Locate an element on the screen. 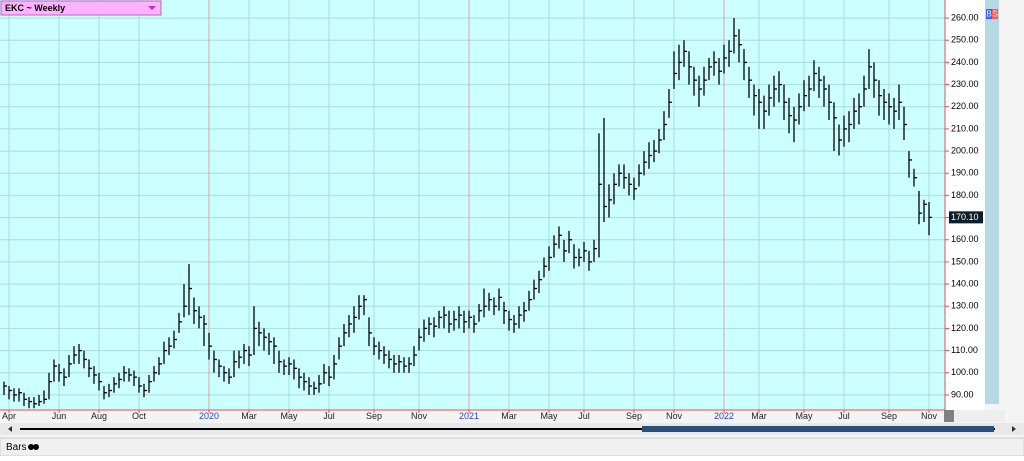 The width and height of the screenshot is (1024, 461). last-price-label: 170.10 is located at coordinates (965, 217).